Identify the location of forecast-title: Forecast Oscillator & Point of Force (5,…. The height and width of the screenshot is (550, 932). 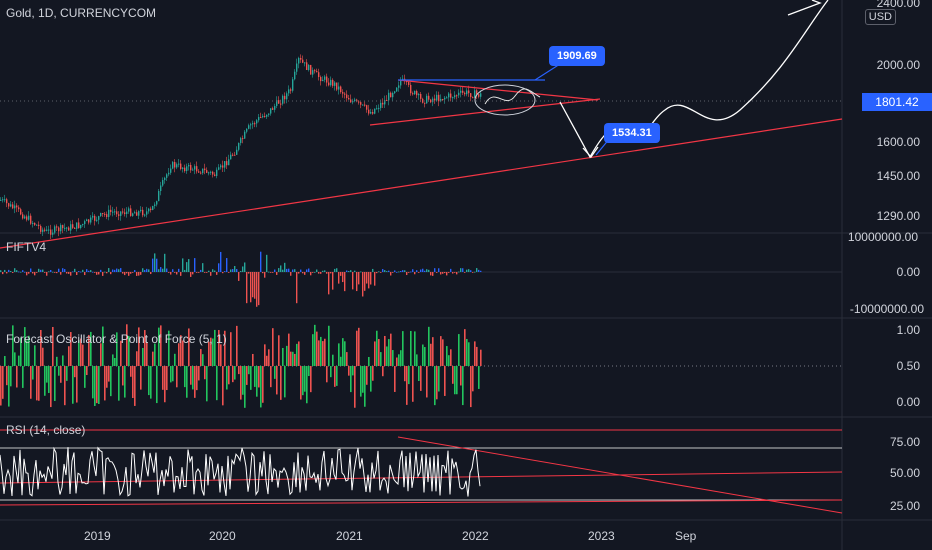
(116, 339).